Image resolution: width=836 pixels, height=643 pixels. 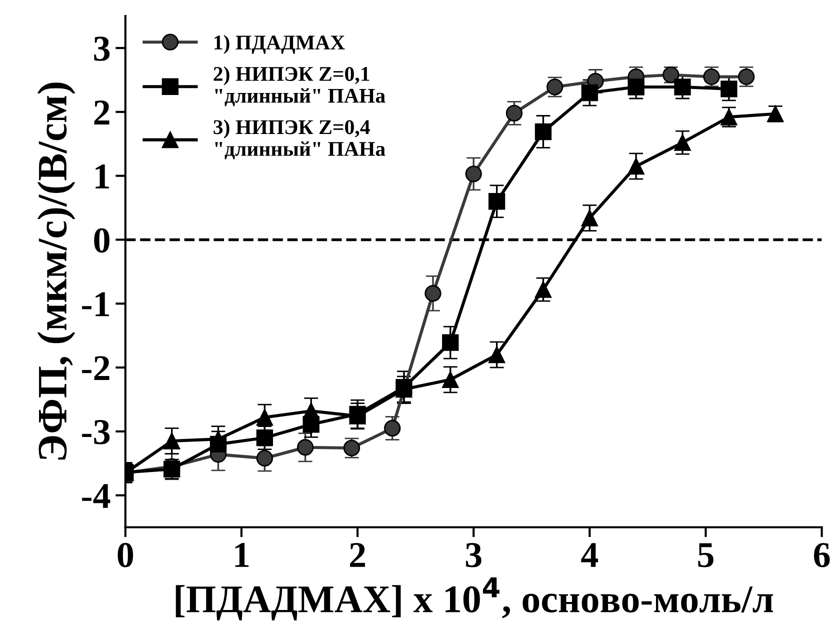 What do you see at coordinates (822, 555) in the screenshot?
I see `x-tick-label: 6` at bounding box center [822, 555].